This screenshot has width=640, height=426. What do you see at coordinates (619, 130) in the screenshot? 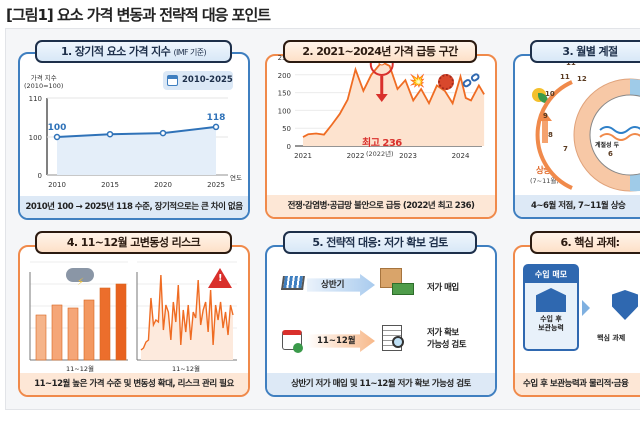
I see `wave-icon` at bounding box center [619, 130].